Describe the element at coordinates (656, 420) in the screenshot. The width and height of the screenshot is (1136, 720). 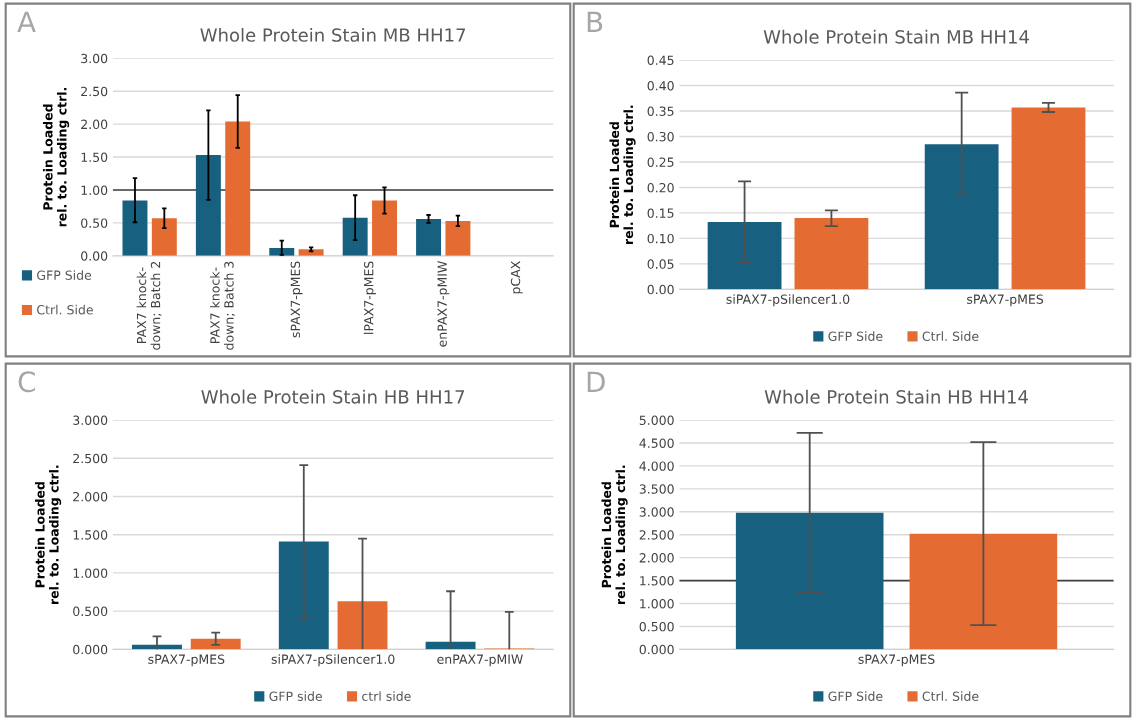
I see `y-tick-label: 5.000` at that location.